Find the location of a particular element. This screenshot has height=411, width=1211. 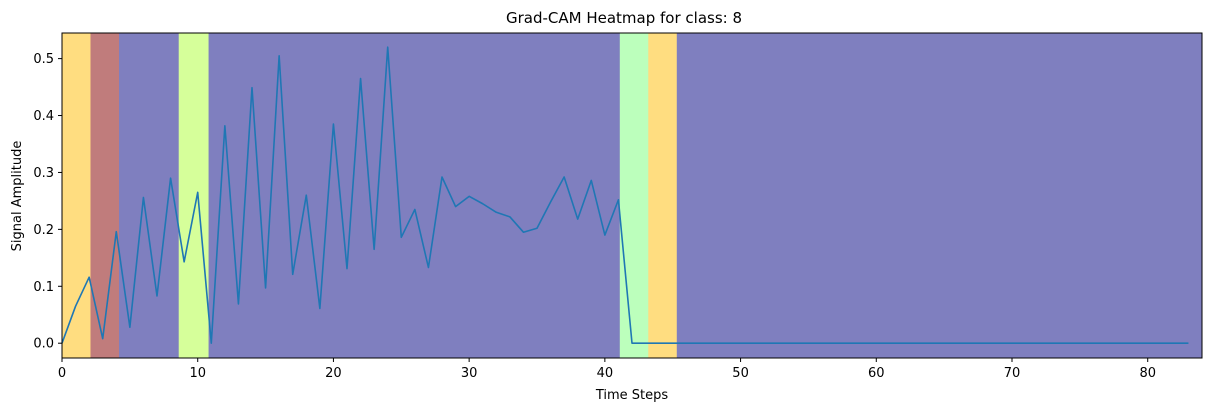

x-tick-label: 70 is located at coordinates (1012, 373).